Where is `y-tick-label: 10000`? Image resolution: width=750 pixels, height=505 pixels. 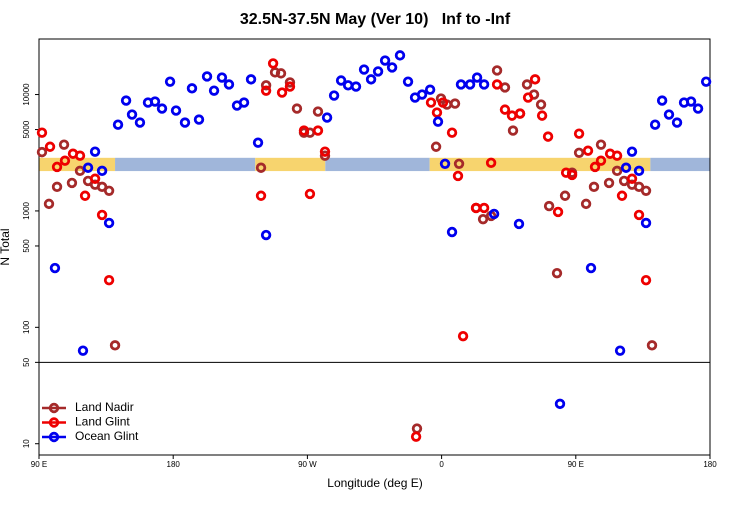 y-tick-label: 10000 is located at coordinates (26, 94).